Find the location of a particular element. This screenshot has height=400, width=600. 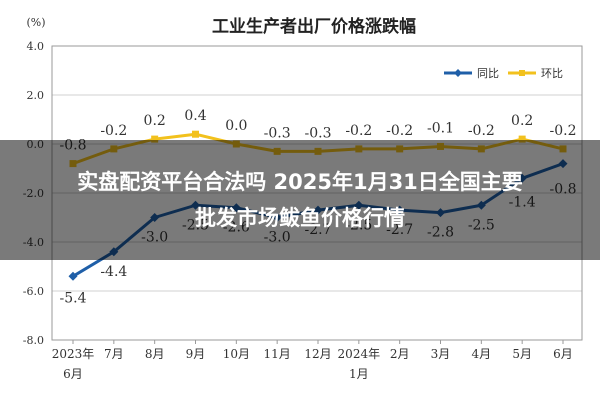

y-tick-label: 2.0 is located at coordinates (36, 95).